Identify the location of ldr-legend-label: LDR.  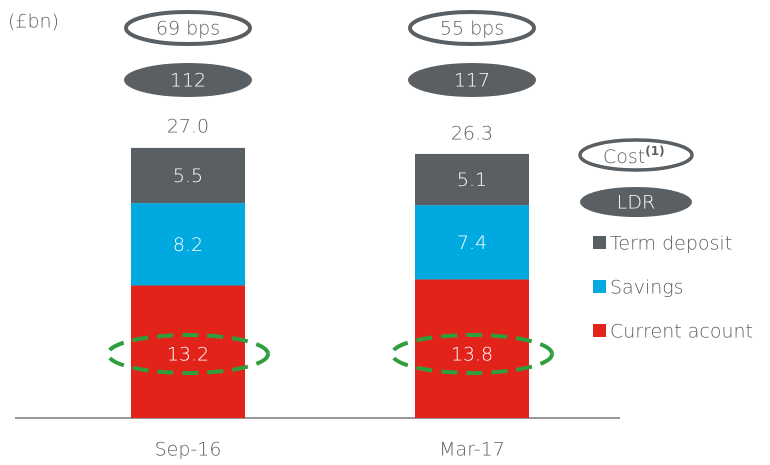
(636, 203).